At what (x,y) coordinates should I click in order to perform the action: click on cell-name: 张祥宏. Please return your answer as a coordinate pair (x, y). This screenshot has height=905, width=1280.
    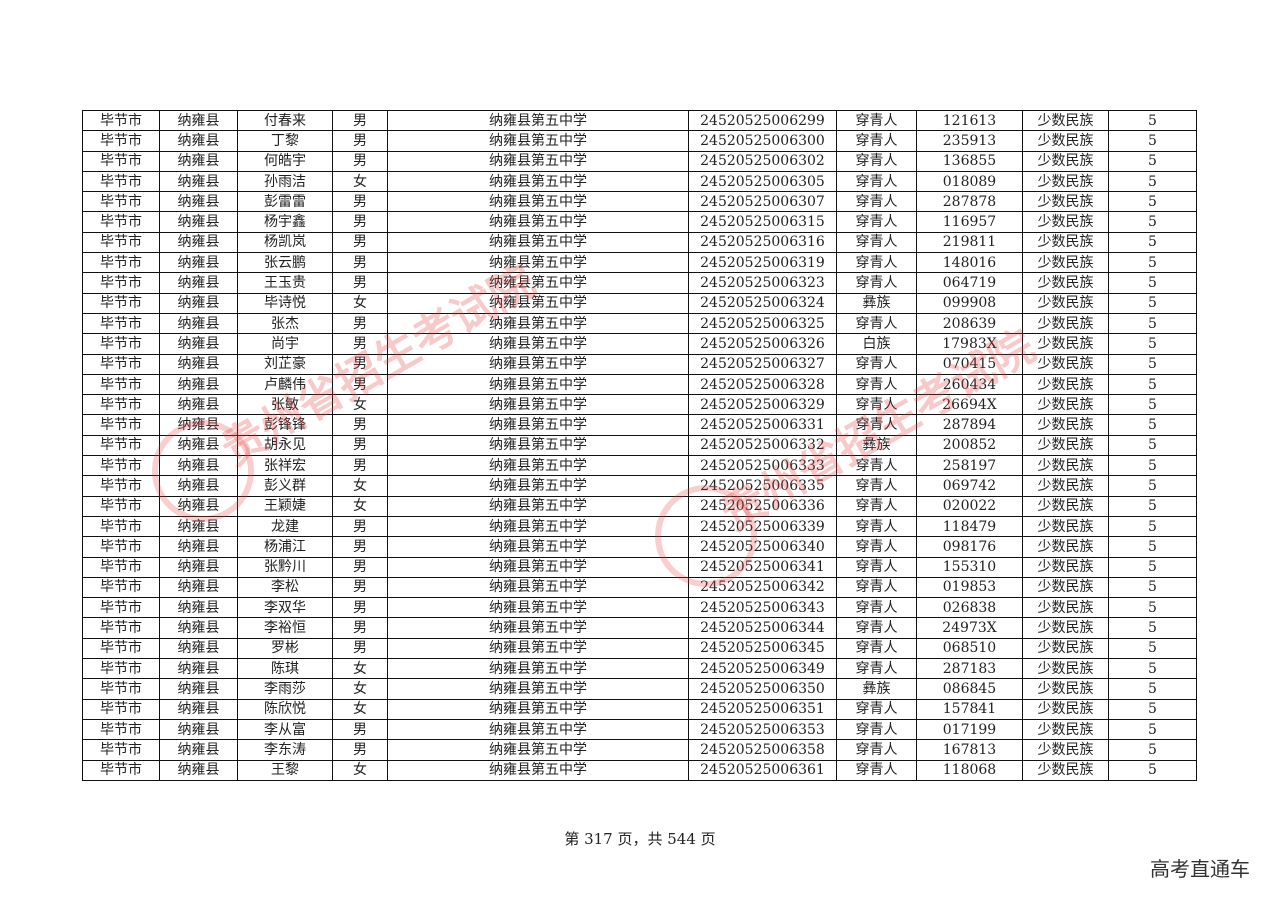
    Looking at the image, I should click on (285, 466).